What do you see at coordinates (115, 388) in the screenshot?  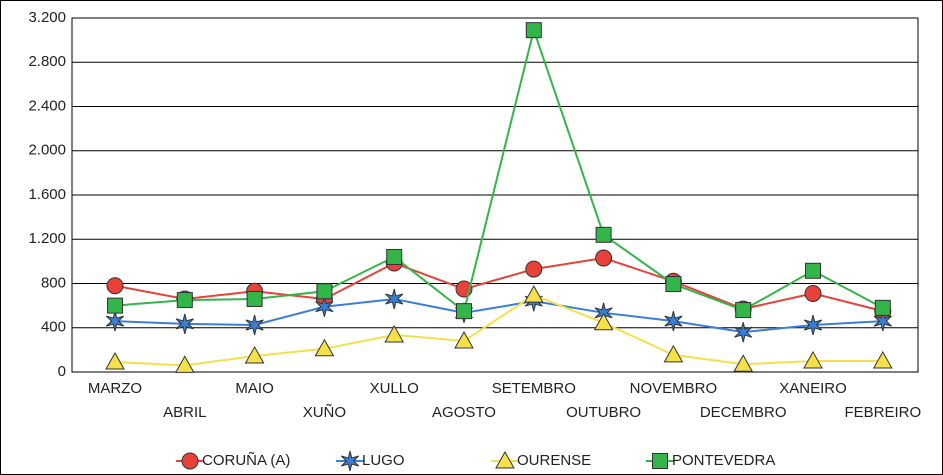 I see `x-tick-label: MARZO` at bounding box center [115, 388].